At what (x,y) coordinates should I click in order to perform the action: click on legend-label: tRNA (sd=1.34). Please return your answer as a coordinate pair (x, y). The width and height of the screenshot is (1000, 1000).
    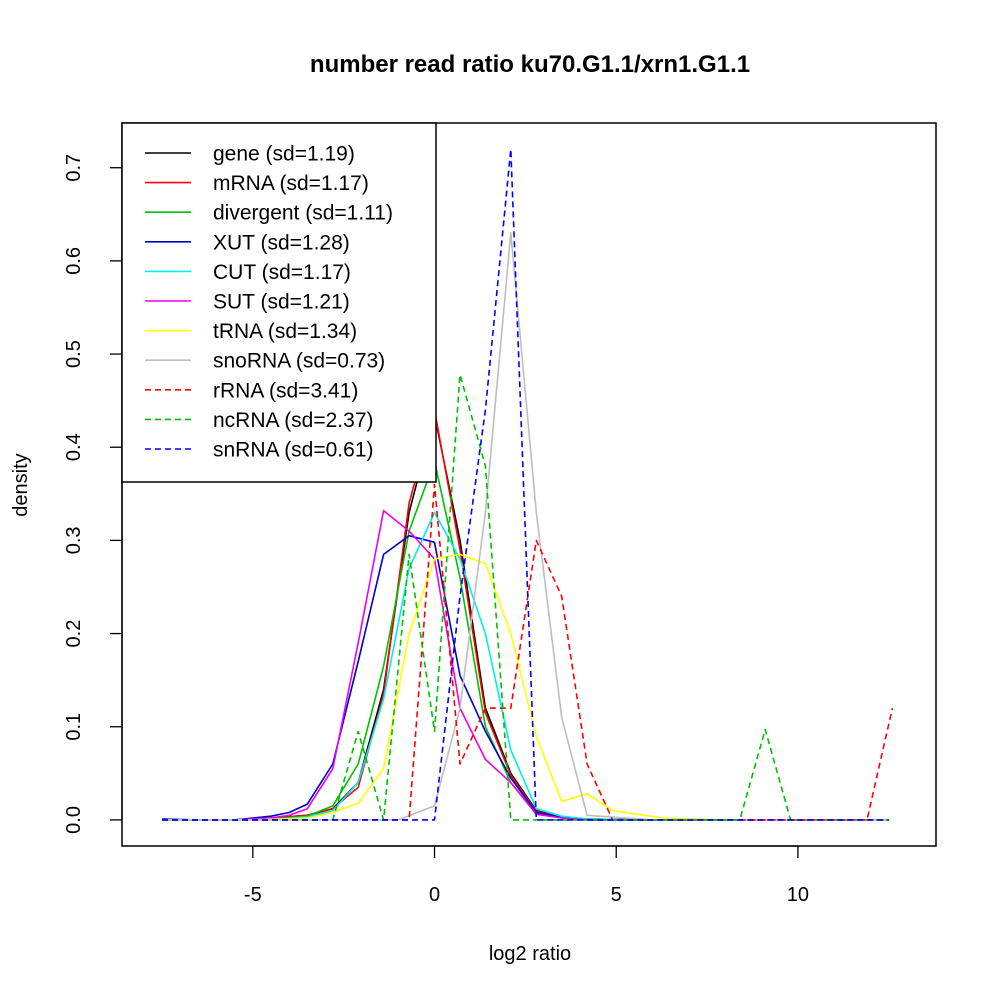
    Looking at the image, I should click on (285, 331).